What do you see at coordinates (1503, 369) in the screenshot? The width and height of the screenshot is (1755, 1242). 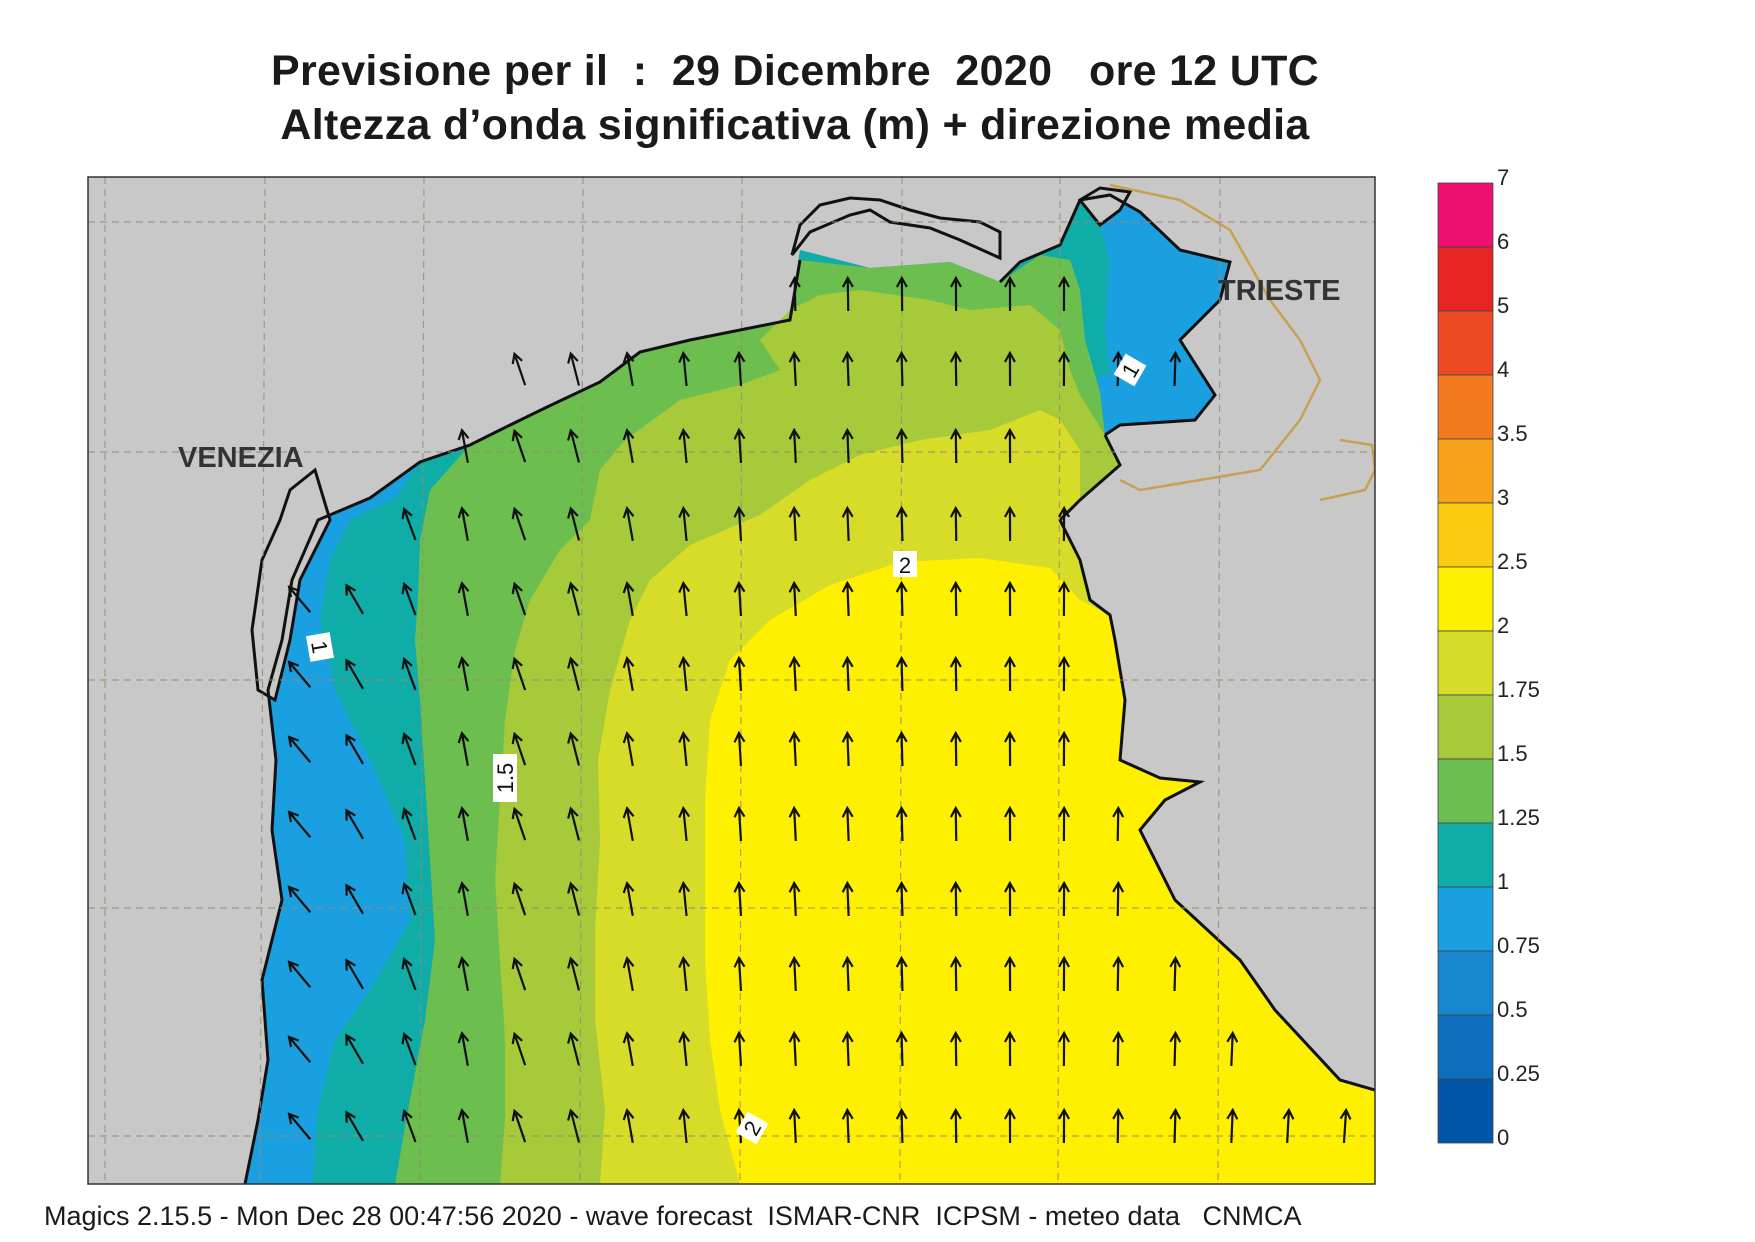 I see `legend-tick-label: 4` at bounding box center [1503, 369].